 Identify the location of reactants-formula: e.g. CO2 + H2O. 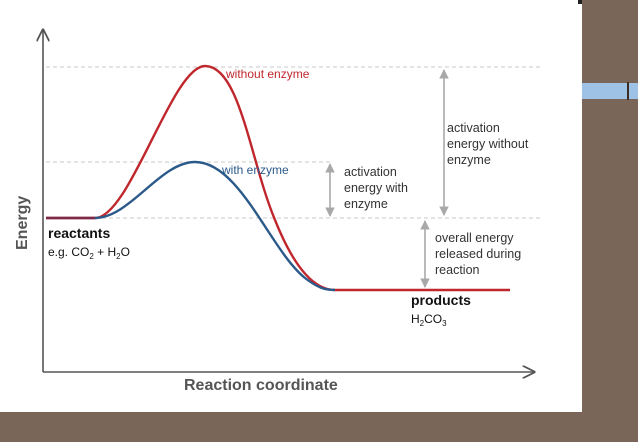
(89, 253).